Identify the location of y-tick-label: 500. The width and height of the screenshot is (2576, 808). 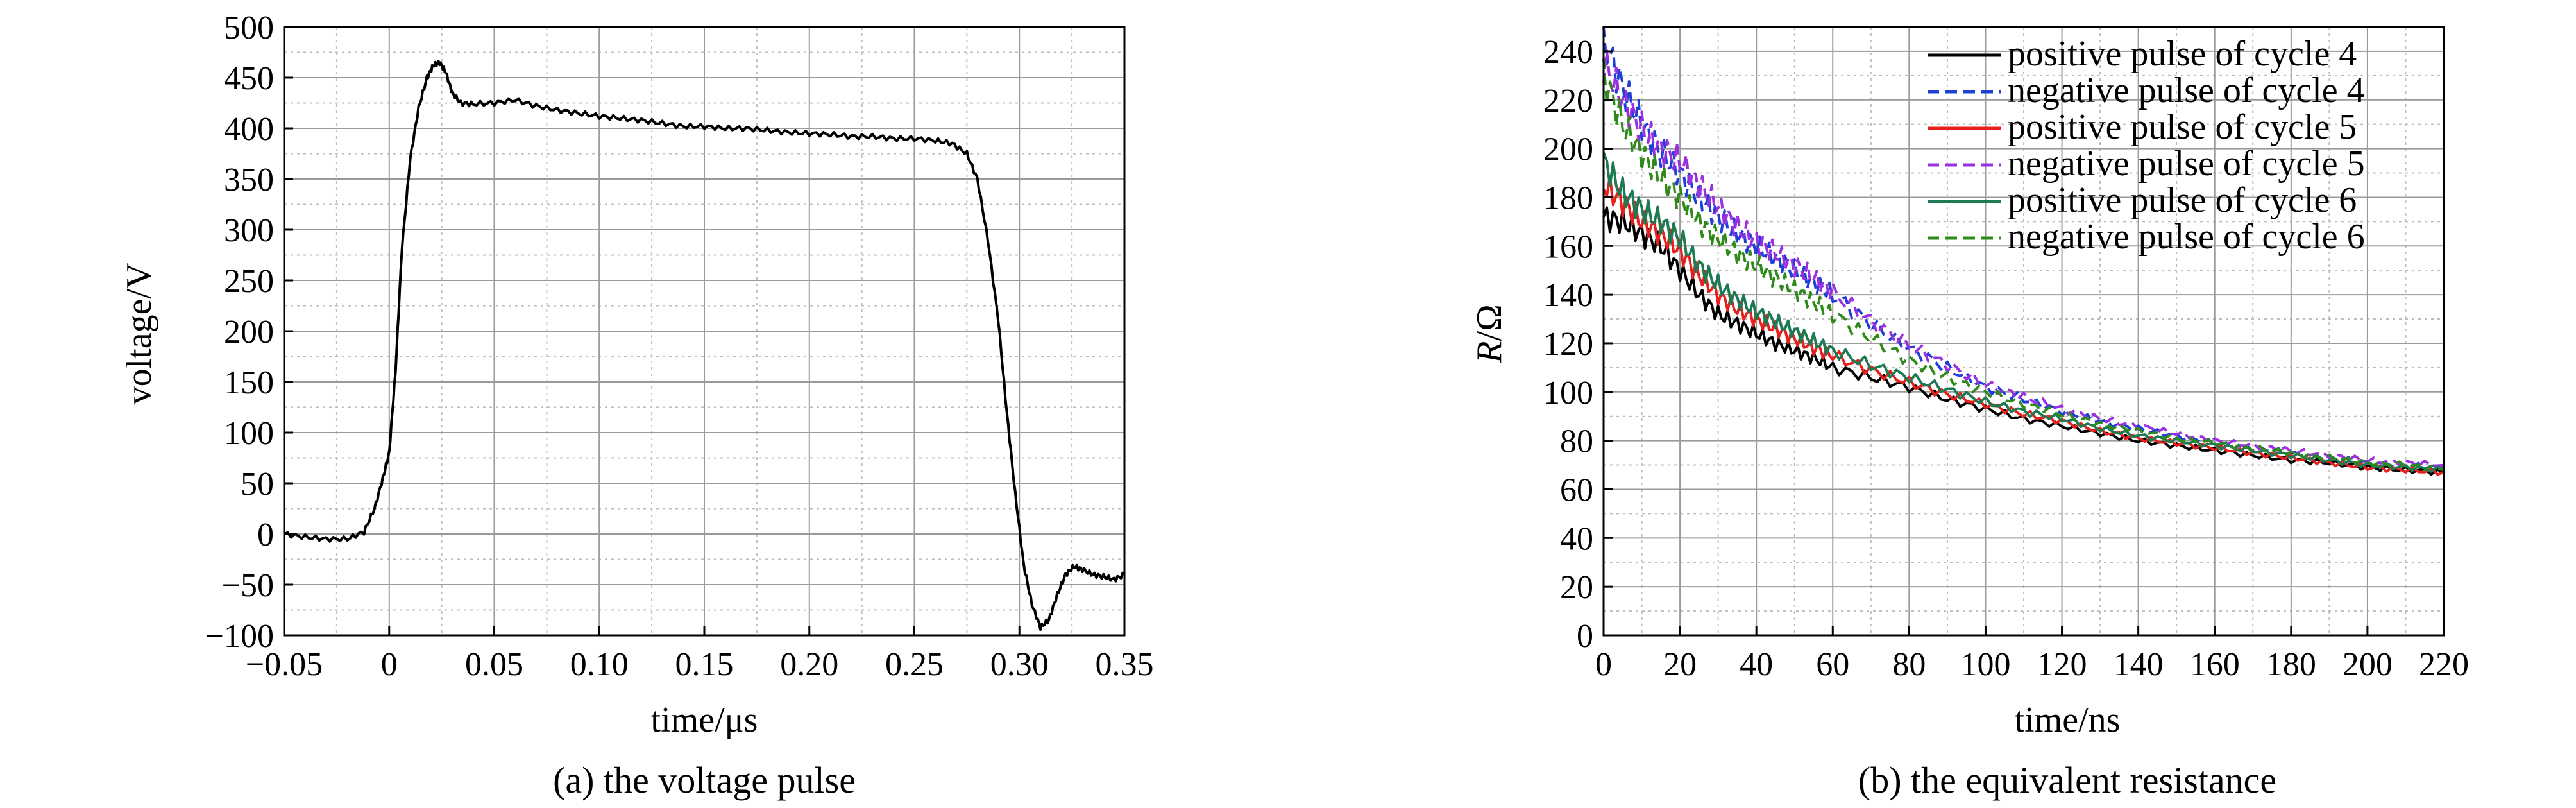
(249, 28).